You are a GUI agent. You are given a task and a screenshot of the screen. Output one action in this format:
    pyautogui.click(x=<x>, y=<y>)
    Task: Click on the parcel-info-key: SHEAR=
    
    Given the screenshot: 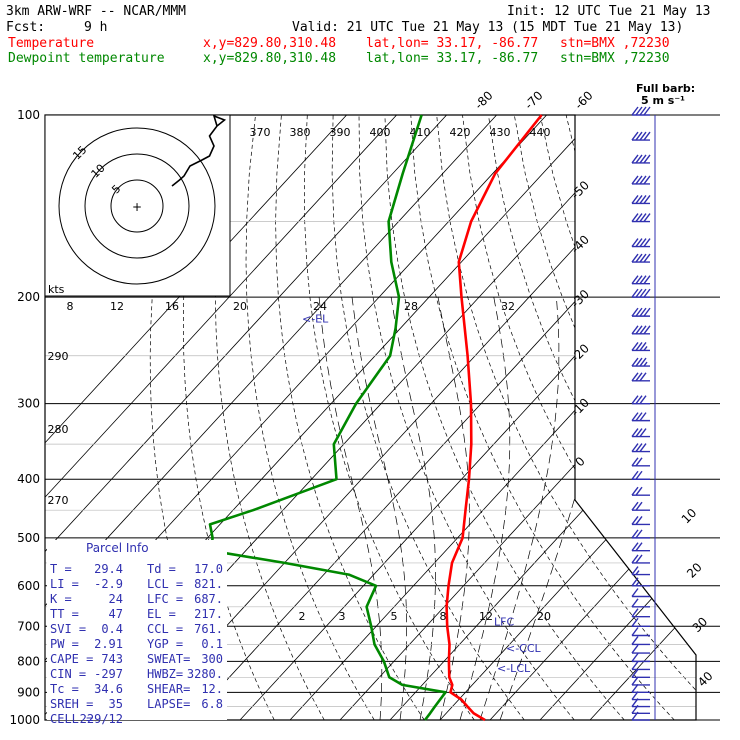 What is the action you would take?
    pyautogui.click(x=168, y=689)
    